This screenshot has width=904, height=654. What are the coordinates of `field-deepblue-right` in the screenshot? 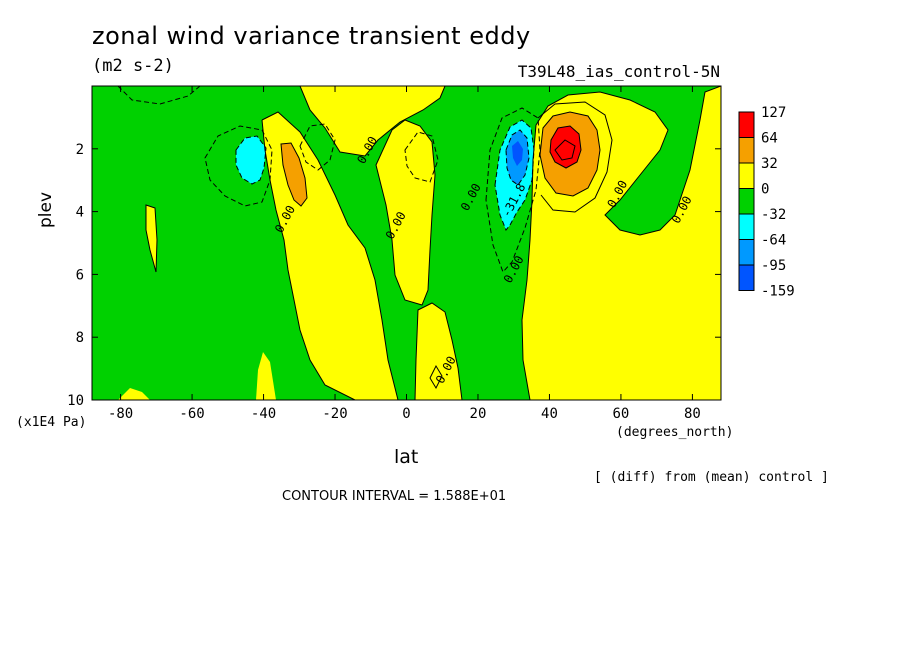 It's located at (517, 153).